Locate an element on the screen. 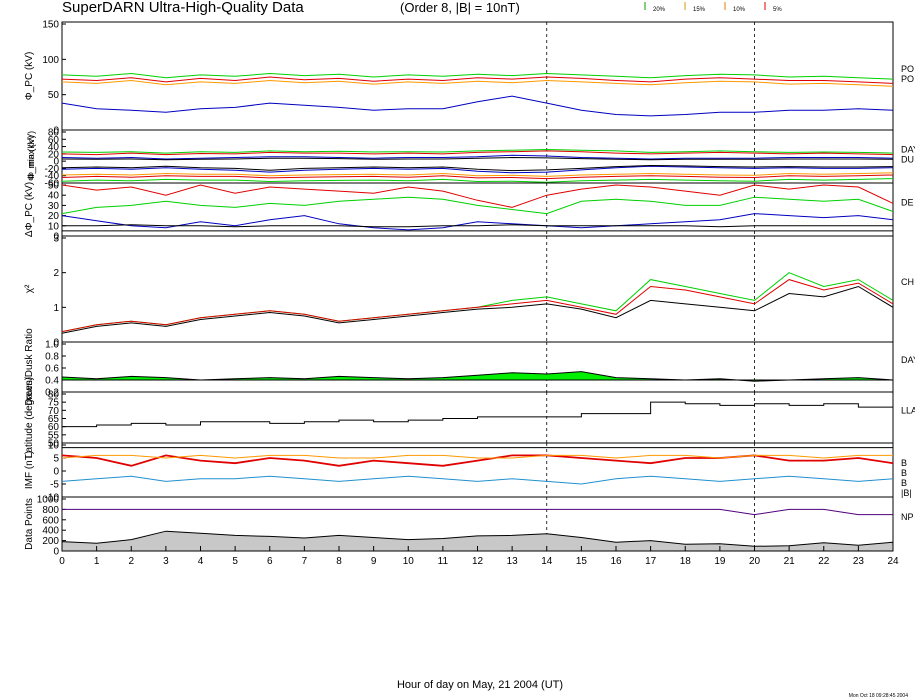 The width and height of the screenshot is (915, 700). y-tick-label: -60 is located at coordinates (52, 184).